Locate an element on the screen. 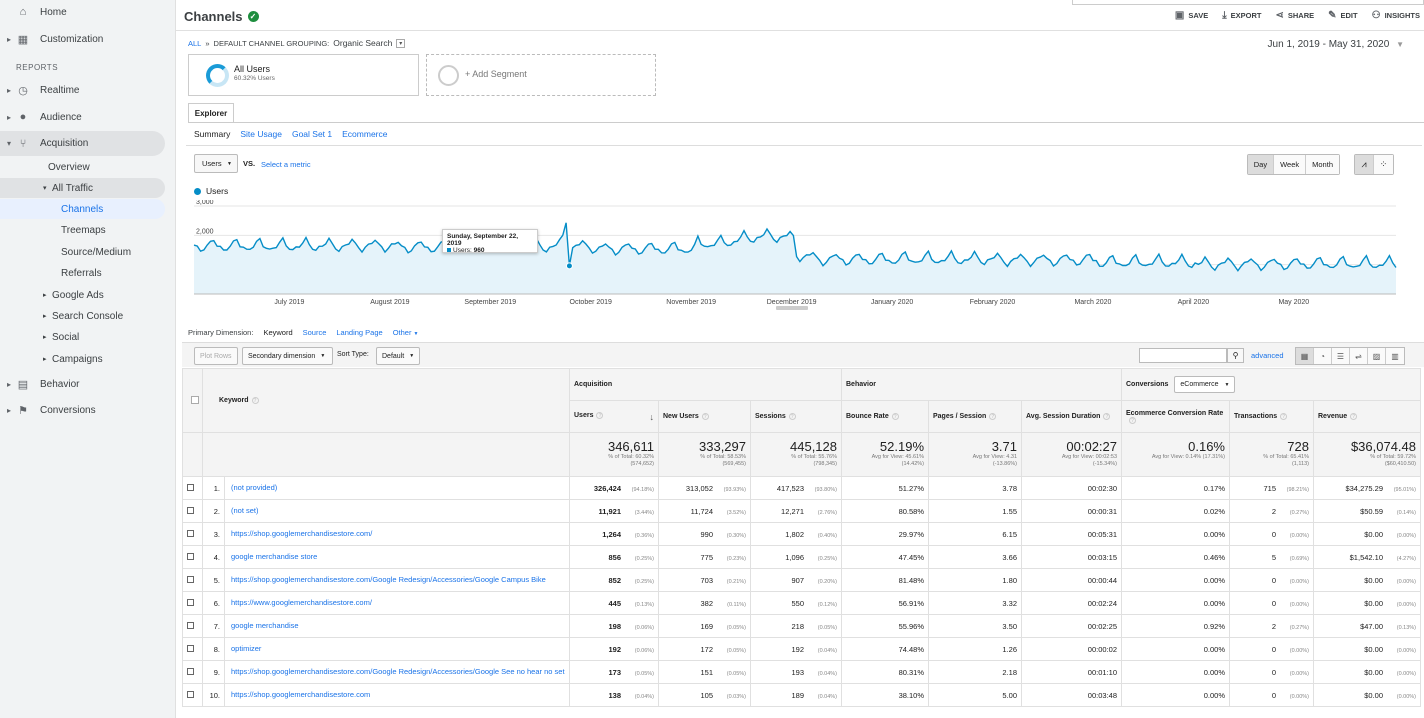  sort-type-select: Default ▼ is located at coordinates (398, 356).